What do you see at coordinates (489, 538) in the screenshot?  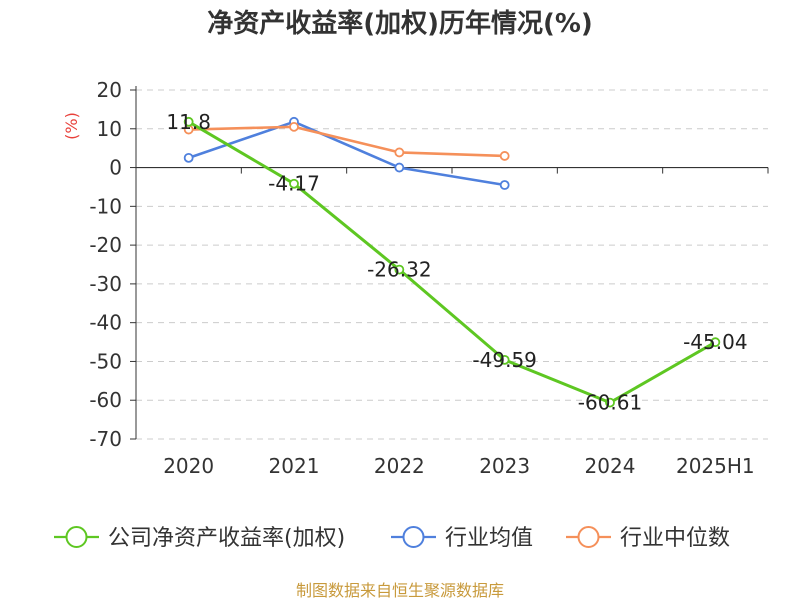 I see `legend-label: 行业均值` at bounding box center [489, 538].